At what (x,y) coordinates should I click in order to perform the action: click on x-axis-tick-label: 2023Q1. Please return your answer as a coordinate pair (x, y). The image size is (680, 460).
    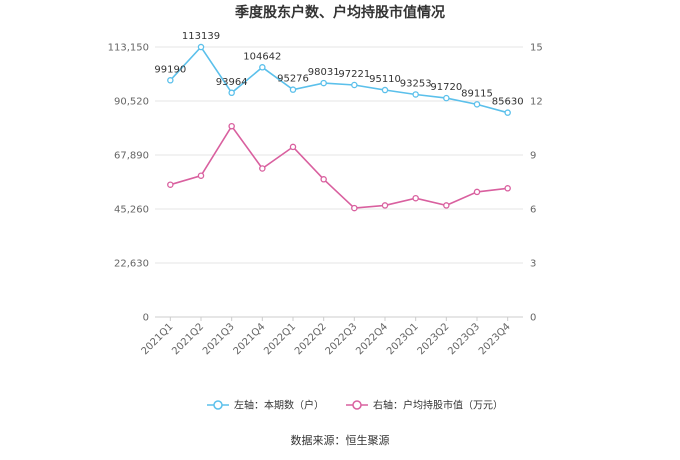
    Looking at the image, I should click on (403, 339).